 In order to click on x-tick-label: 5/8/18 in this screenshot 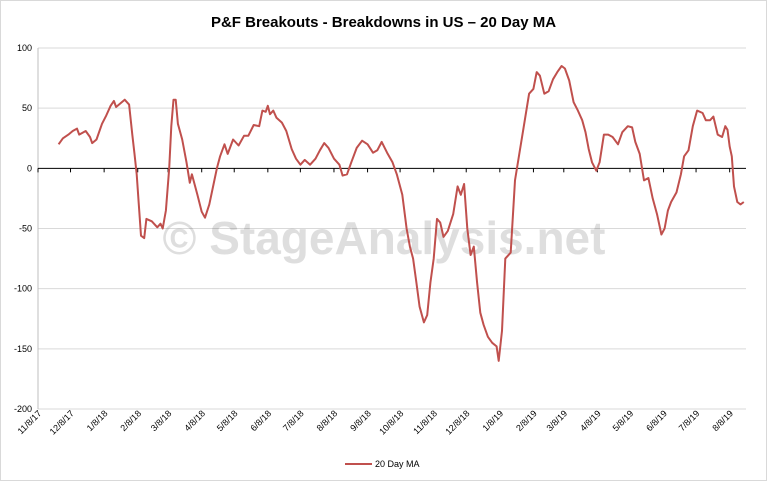, I will do `click(227, 420)`.